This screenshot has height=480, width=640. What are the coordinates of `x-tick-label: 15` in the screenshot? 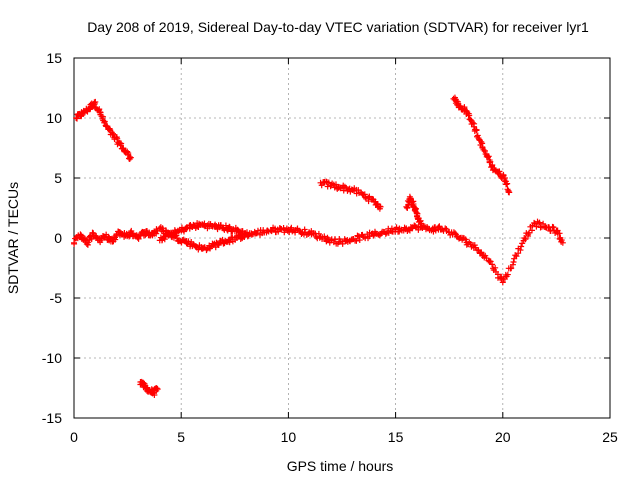 It's located at (396, 437).